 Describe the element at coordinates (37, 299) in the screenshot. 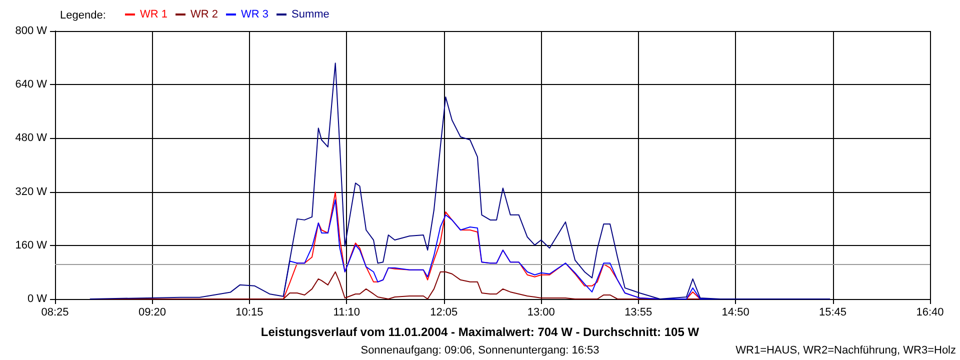

I see `y-tick-label: 0 W` at that location.